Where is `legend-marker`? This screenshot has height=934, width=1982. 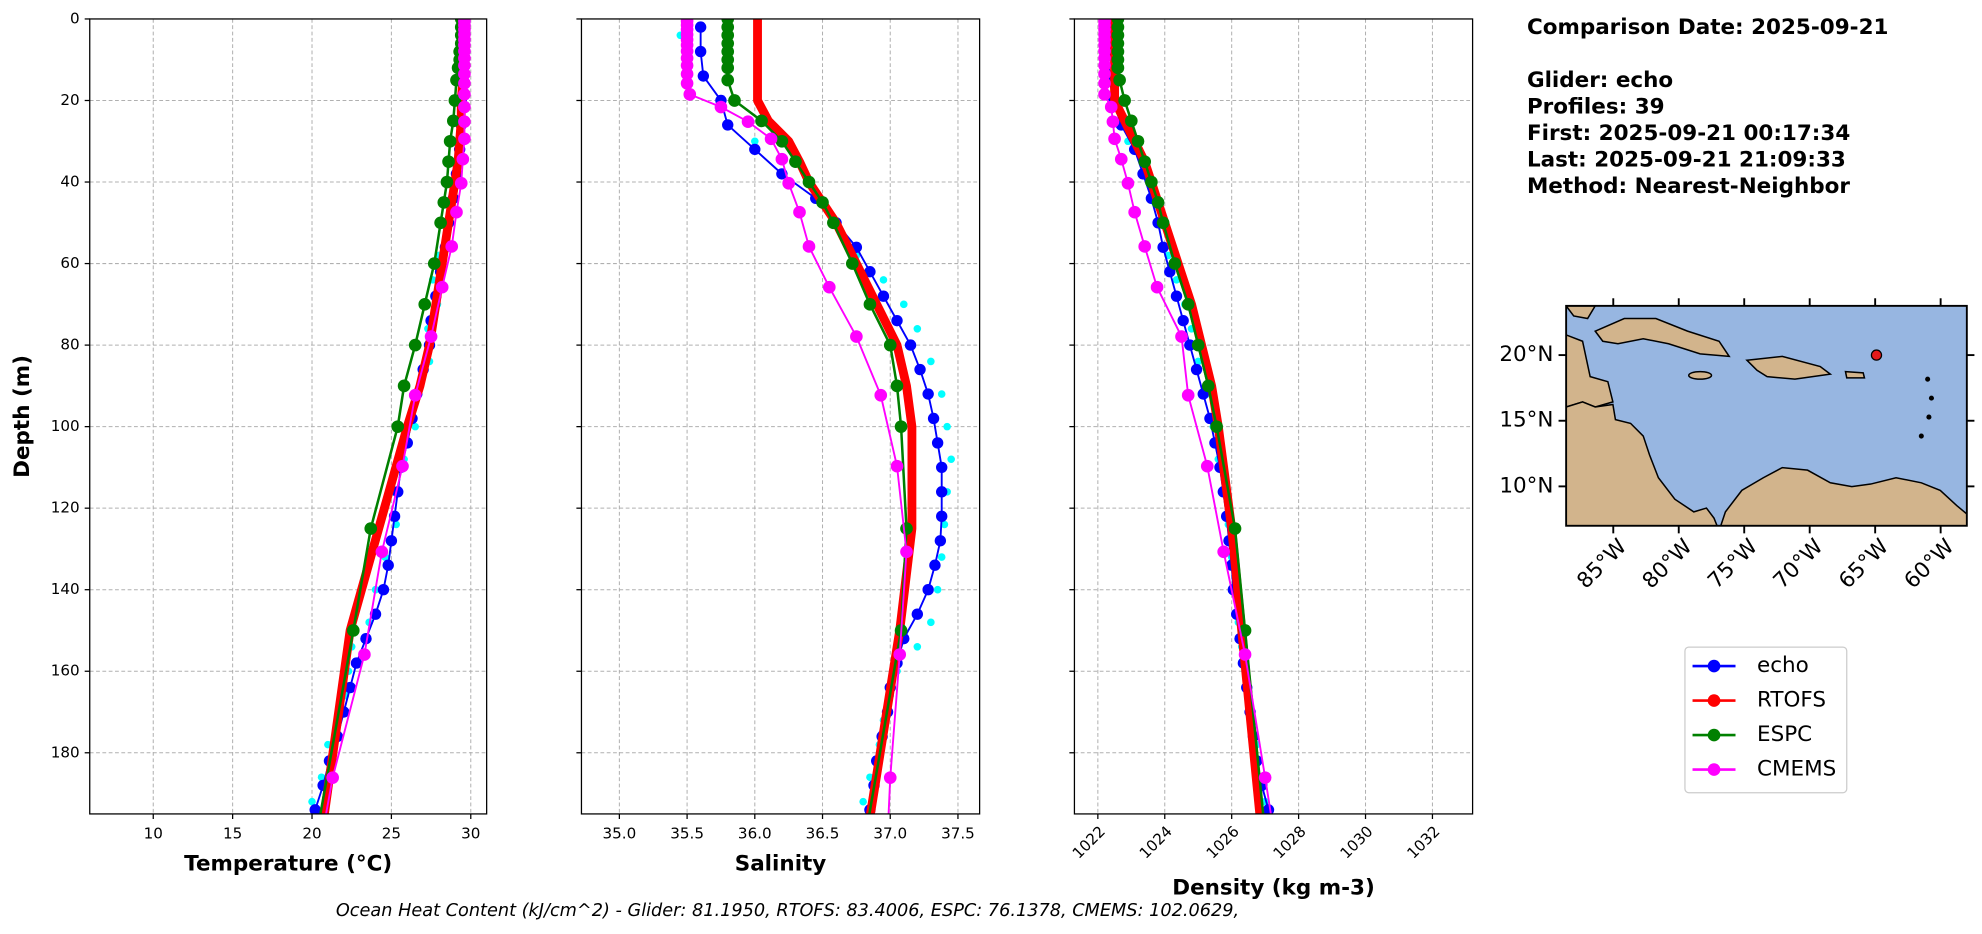
legend-marker is located at coordinates (1714, 769).